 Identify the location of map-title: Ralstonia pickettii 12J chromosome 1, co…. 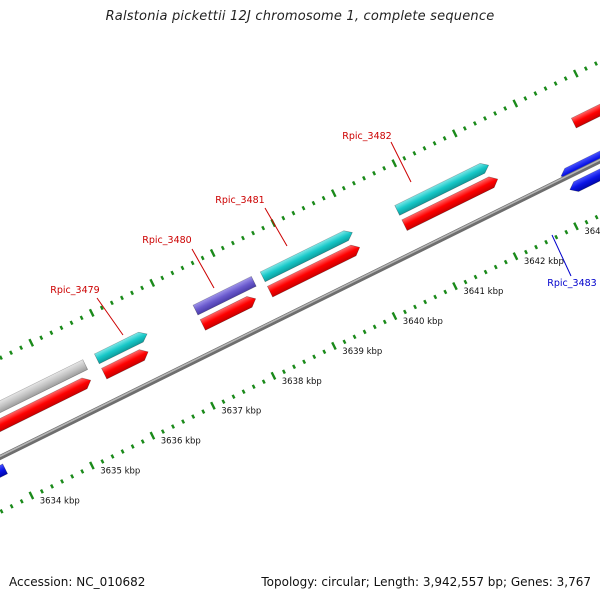
(300, 16).